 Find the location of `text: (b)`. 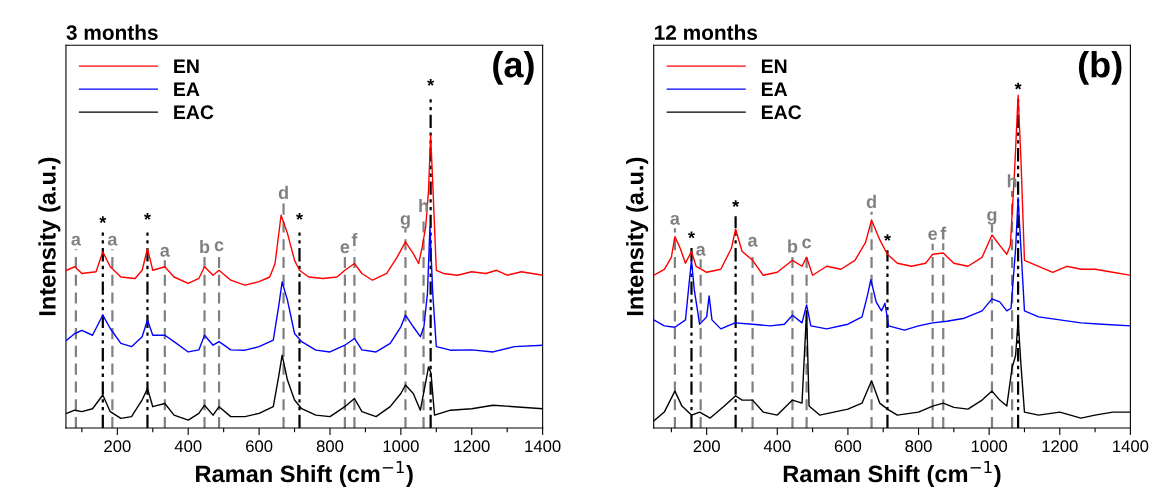

text: (b) is located at coordinates (1100, 68).